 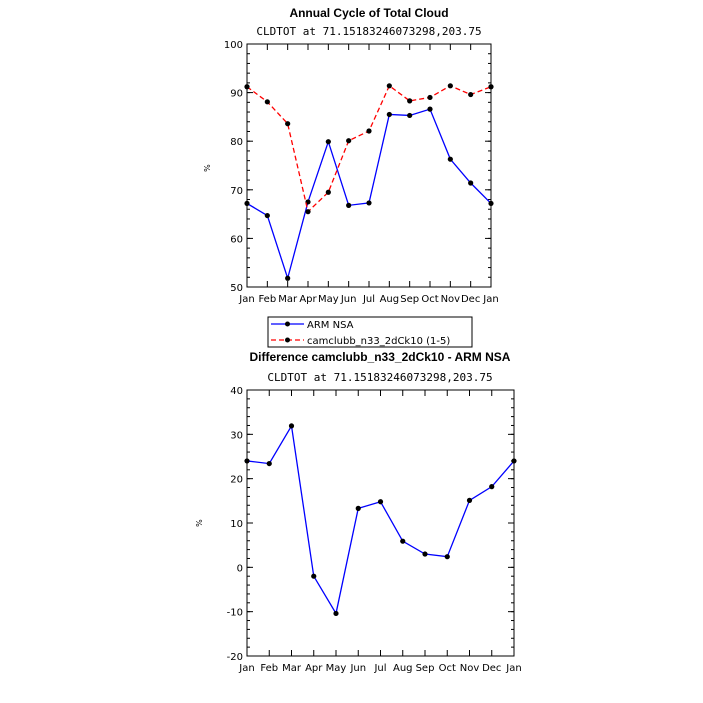 What do you see at coordinates (378, 341) in the screenshot?
I see `legend-label-camclubb: camclubb_n33_2dCk10 (1-5)` at bounding box center [378, 341].